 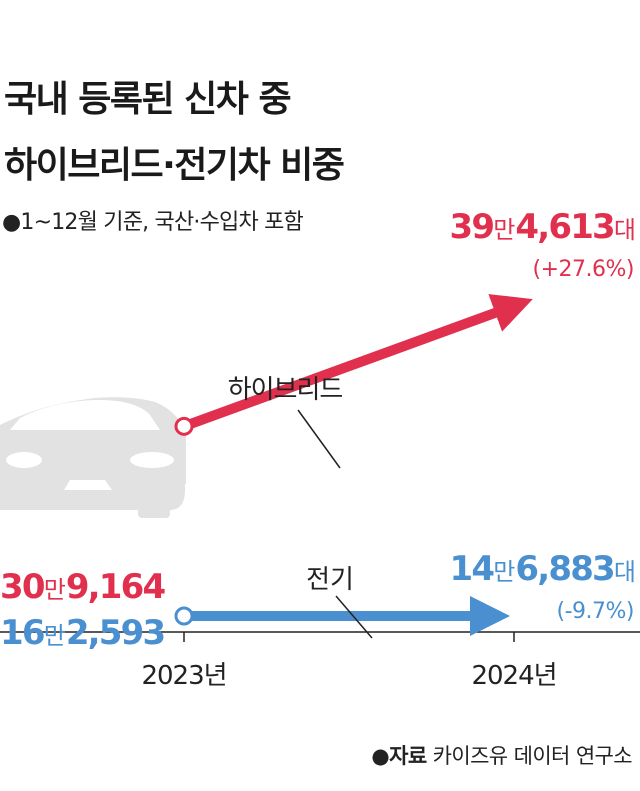 What do you see at coordinates (153, 222) in the screenshot?
I see `chart-subtitle: ●1~12월 기준, 국산·수입차 포함` at bounding box center [153, 222].